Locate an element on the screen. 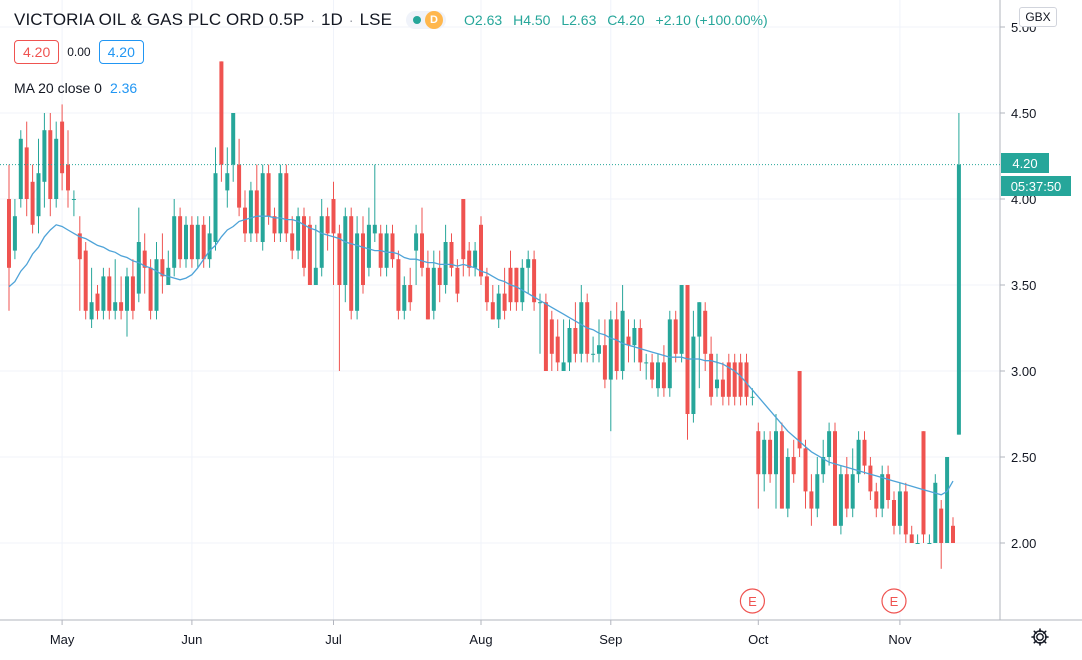 Image resolution: width=1082 pixels, height=660 pixels. open-value: 2.63 is located at coordinates (488, 20).